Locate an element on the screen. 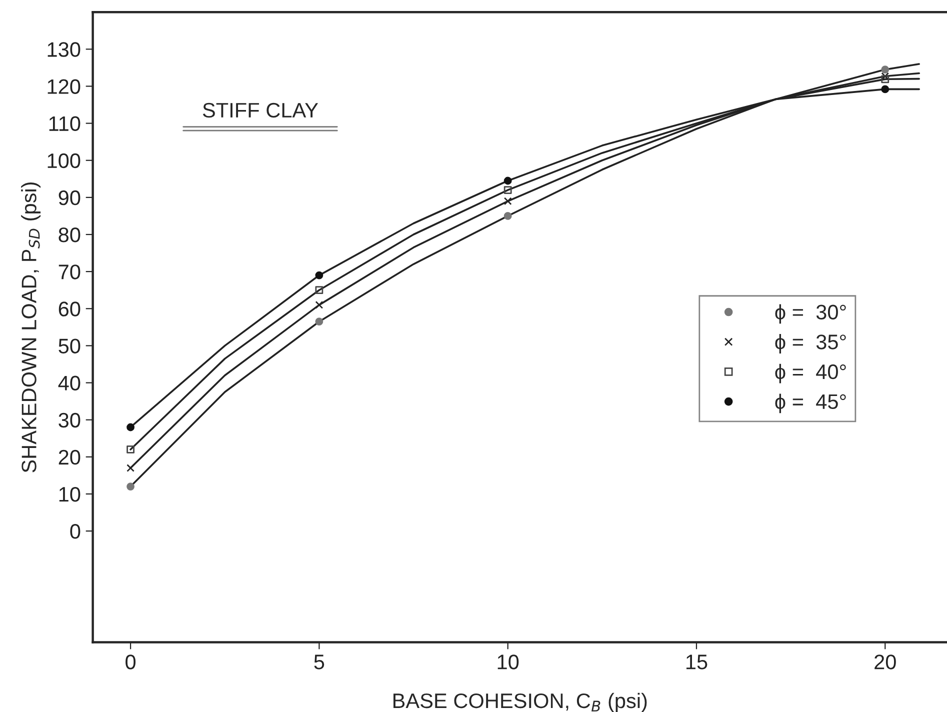 This screenshot has height=712, width=947. x-tick-label: 20 is located at coordinates (885, 662).